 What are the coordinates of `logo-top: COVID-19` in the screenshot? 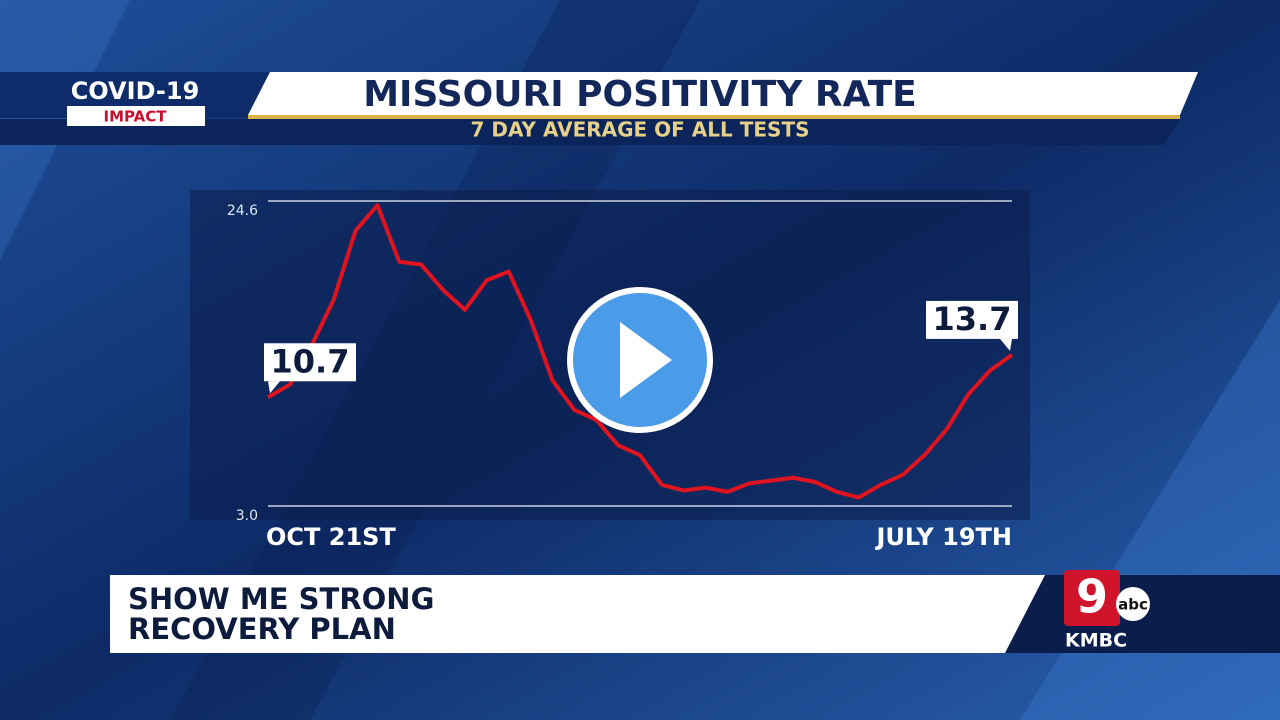 It's located at (135, 91).